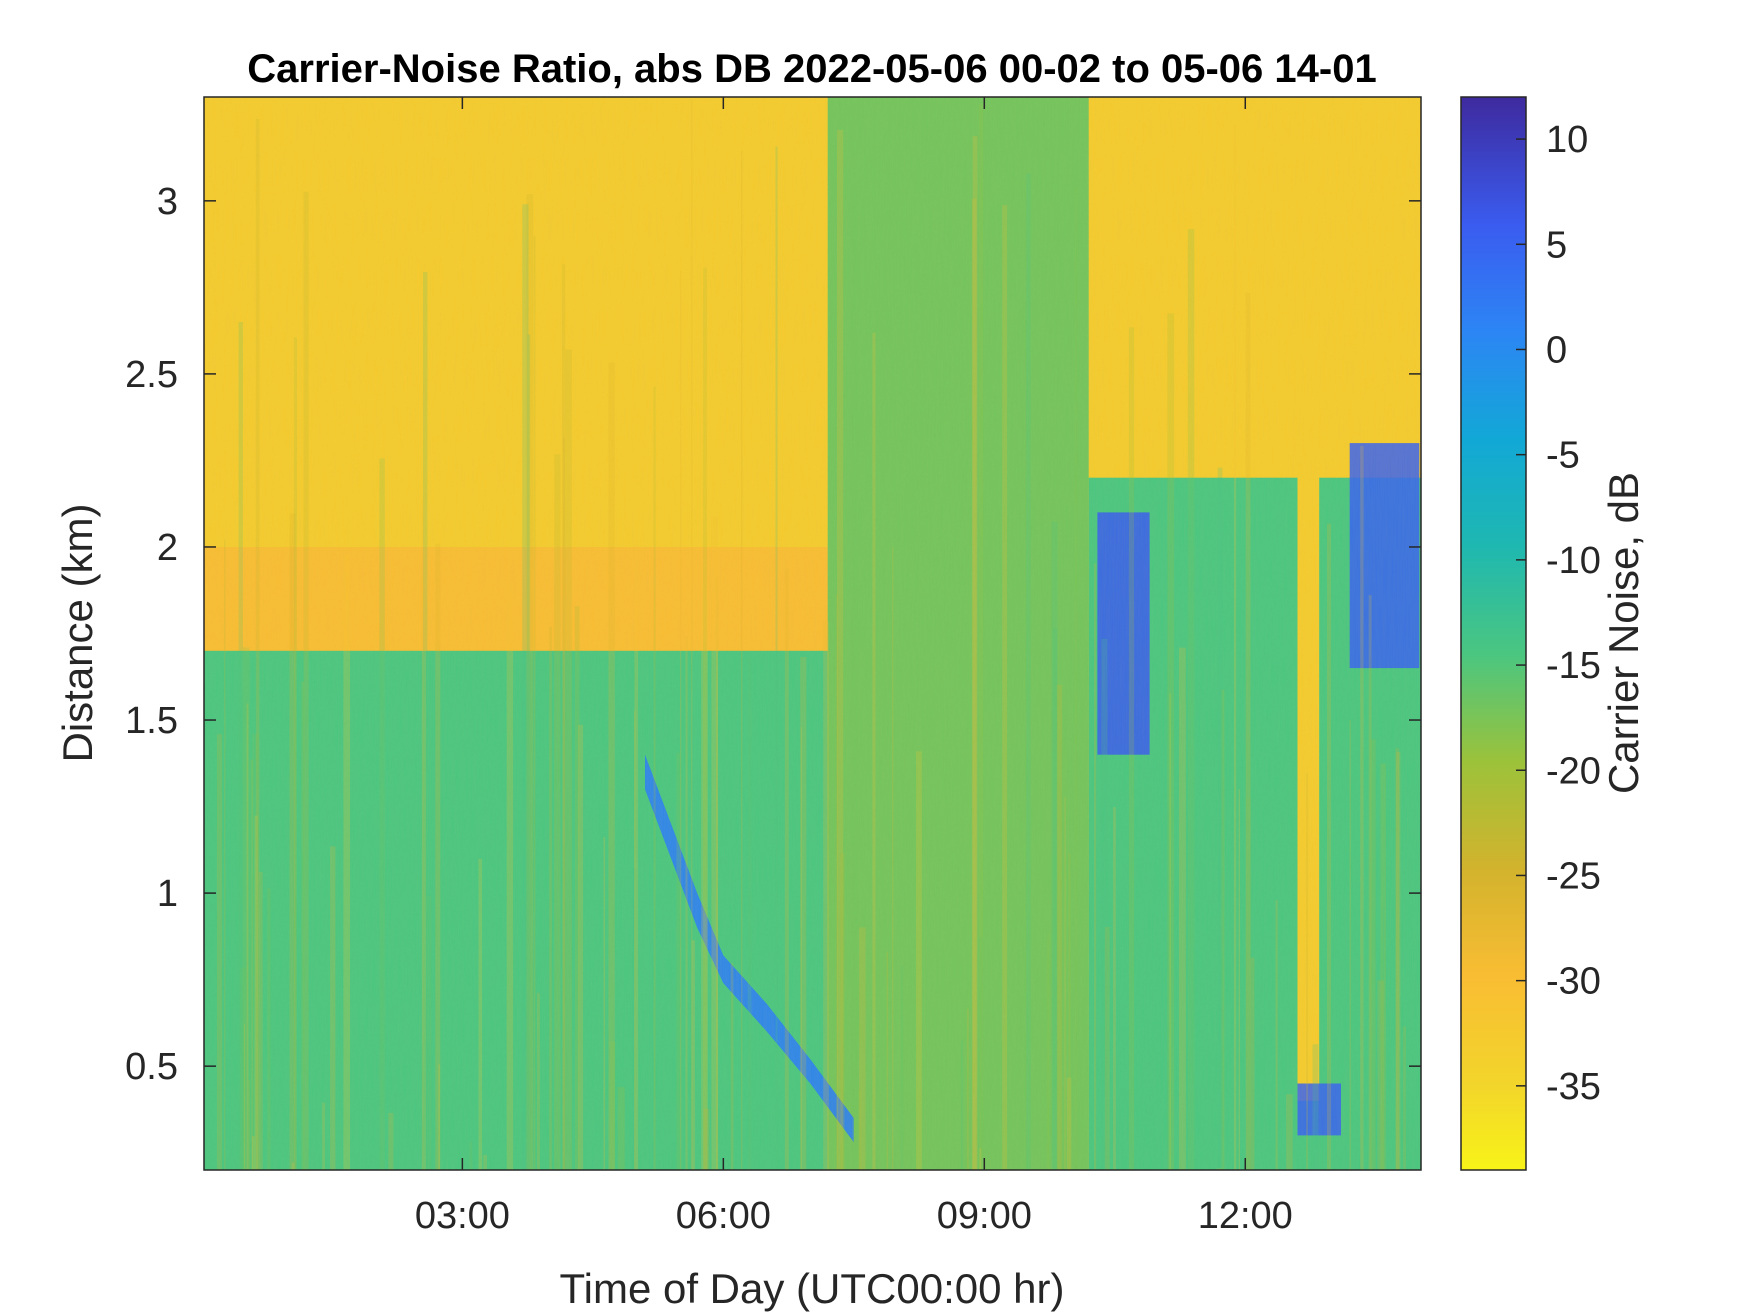 Image resolution: width=1750 pixels, height=1313 pixels. Describe the element at coordinates (1567, 140) in the screenshot. I see `colorbar-tick-label: 10` at that location.